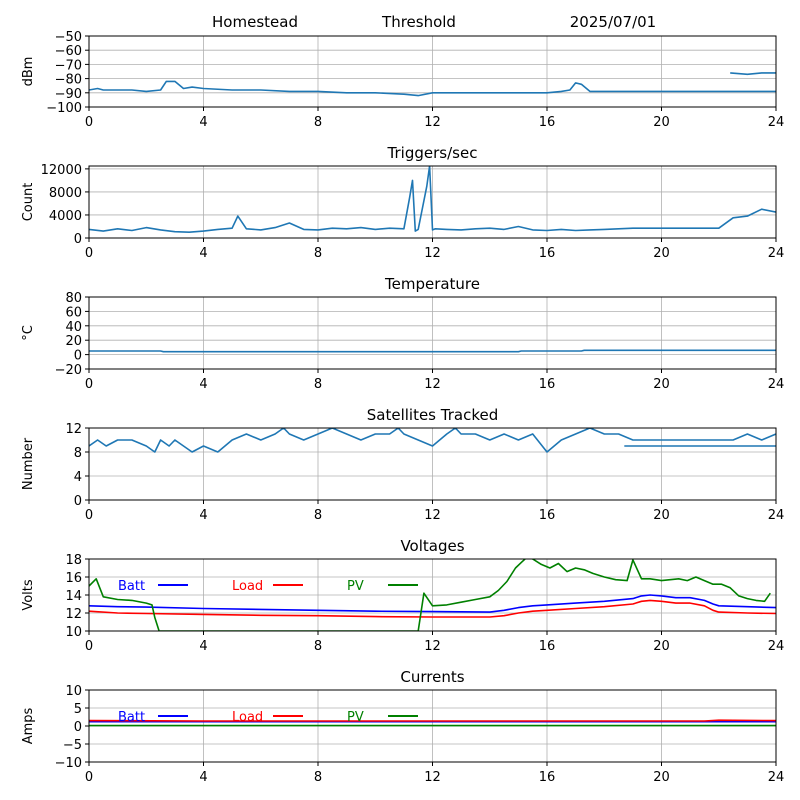 The image size is (800, 800). What do you see at coordinates (402, 464) in the screenshot?
I see `chart-panel-4: 0 4 8 12 16 20 24 0 4 8 12 Satellites Tracked Number` at bounding box center [402, 464].